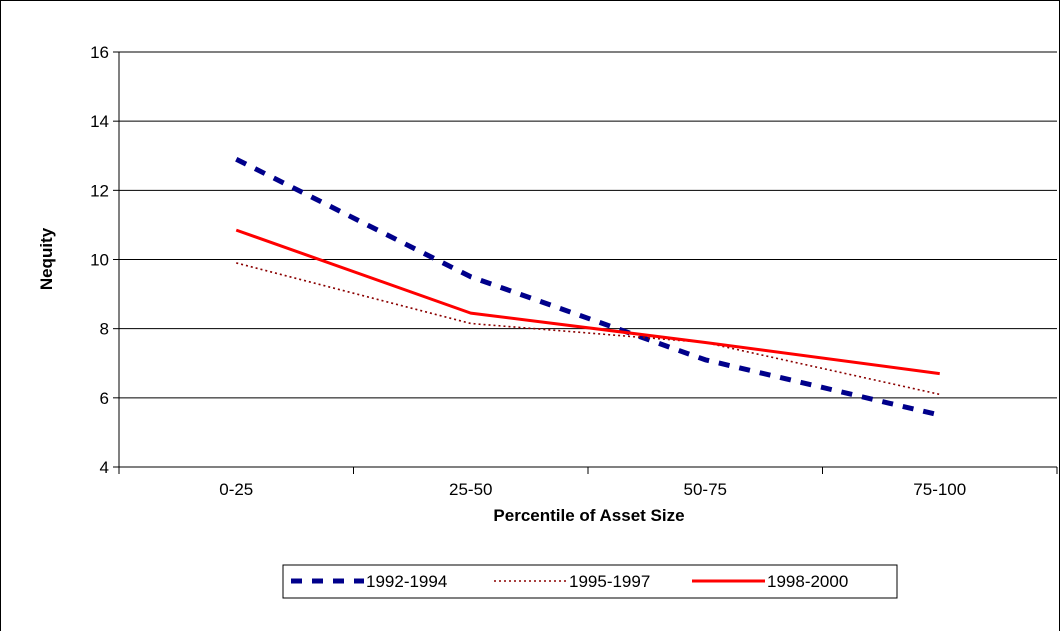  I want to click on y-tick-label: 16, so click(99, 52).